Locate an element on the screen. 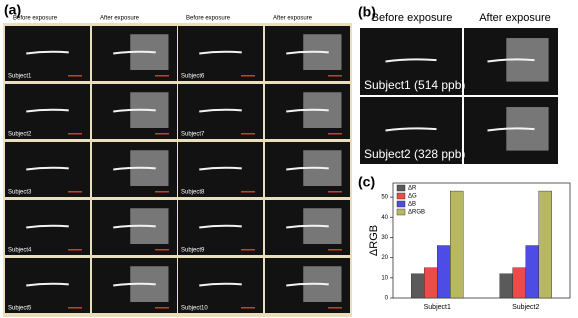  y-tick-label: 30 is located at coordinates (384, 238).